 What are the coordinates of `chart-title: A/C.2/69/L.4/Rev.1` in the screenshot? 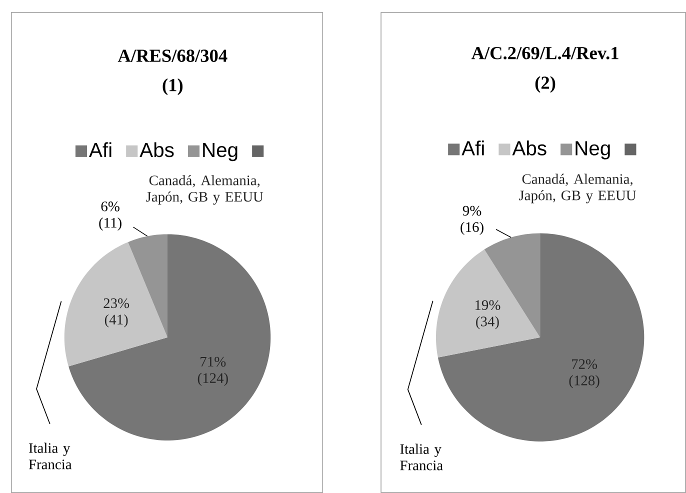 It's located at (544, 53).